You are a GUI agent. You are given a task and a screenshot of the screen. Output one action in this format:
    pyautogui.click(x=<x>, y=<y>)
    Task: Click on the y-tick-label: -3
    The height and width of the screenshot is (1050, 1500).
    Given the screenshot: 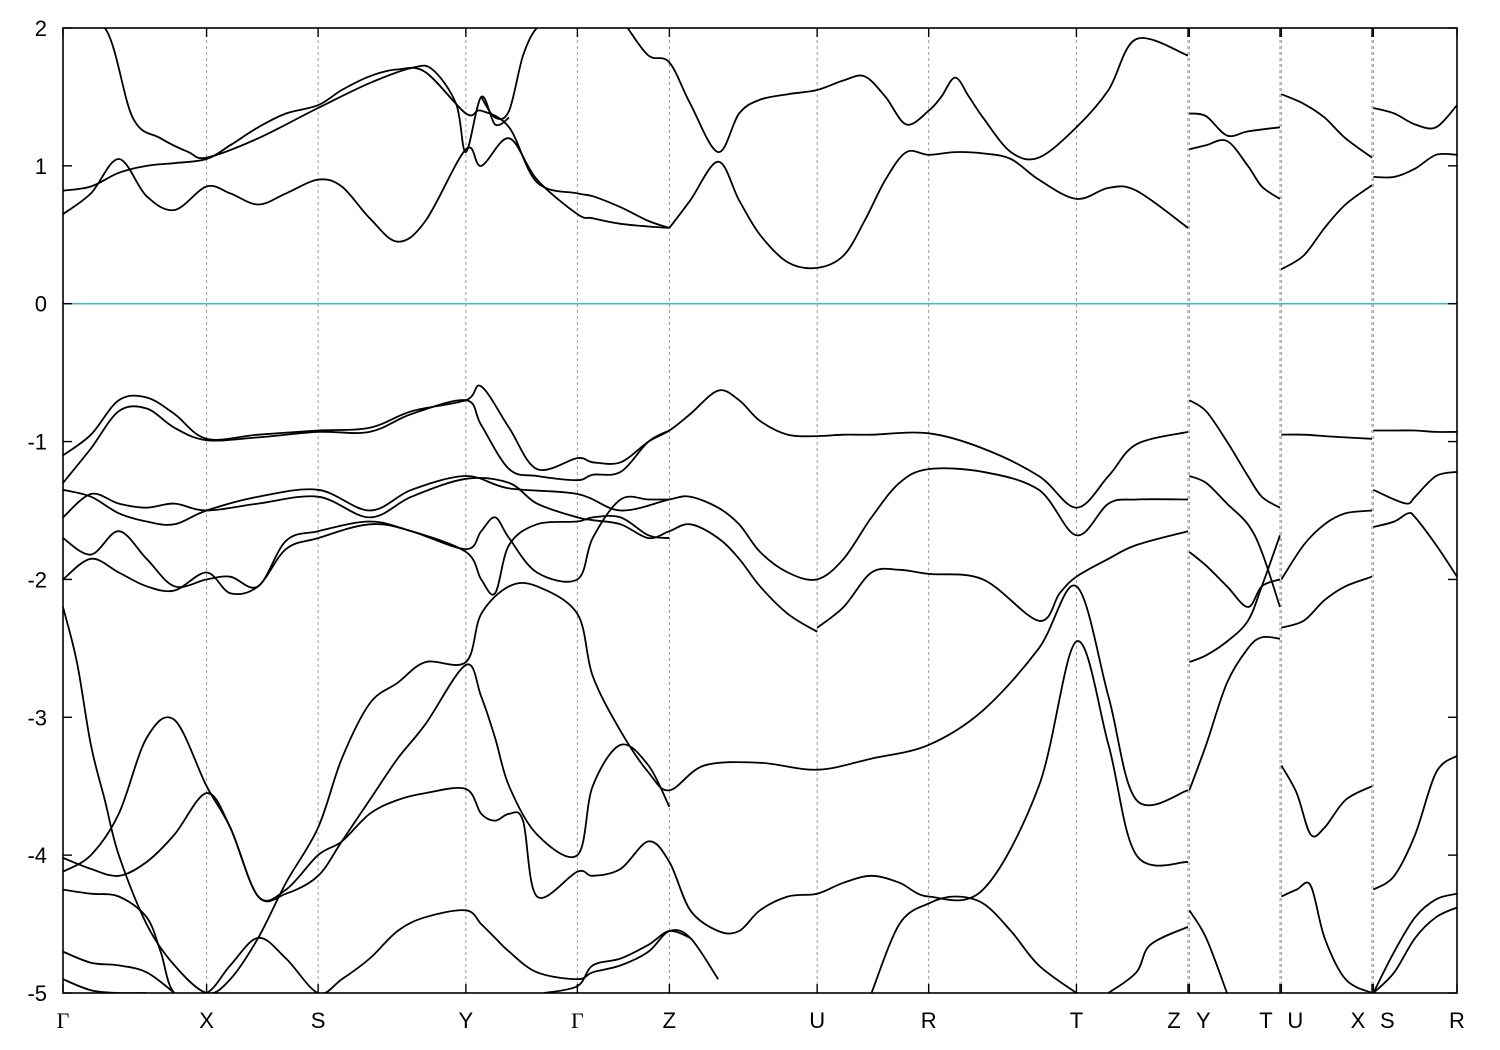 What is the action you would take?
    pyautogui.click(x=37, y=717)
    